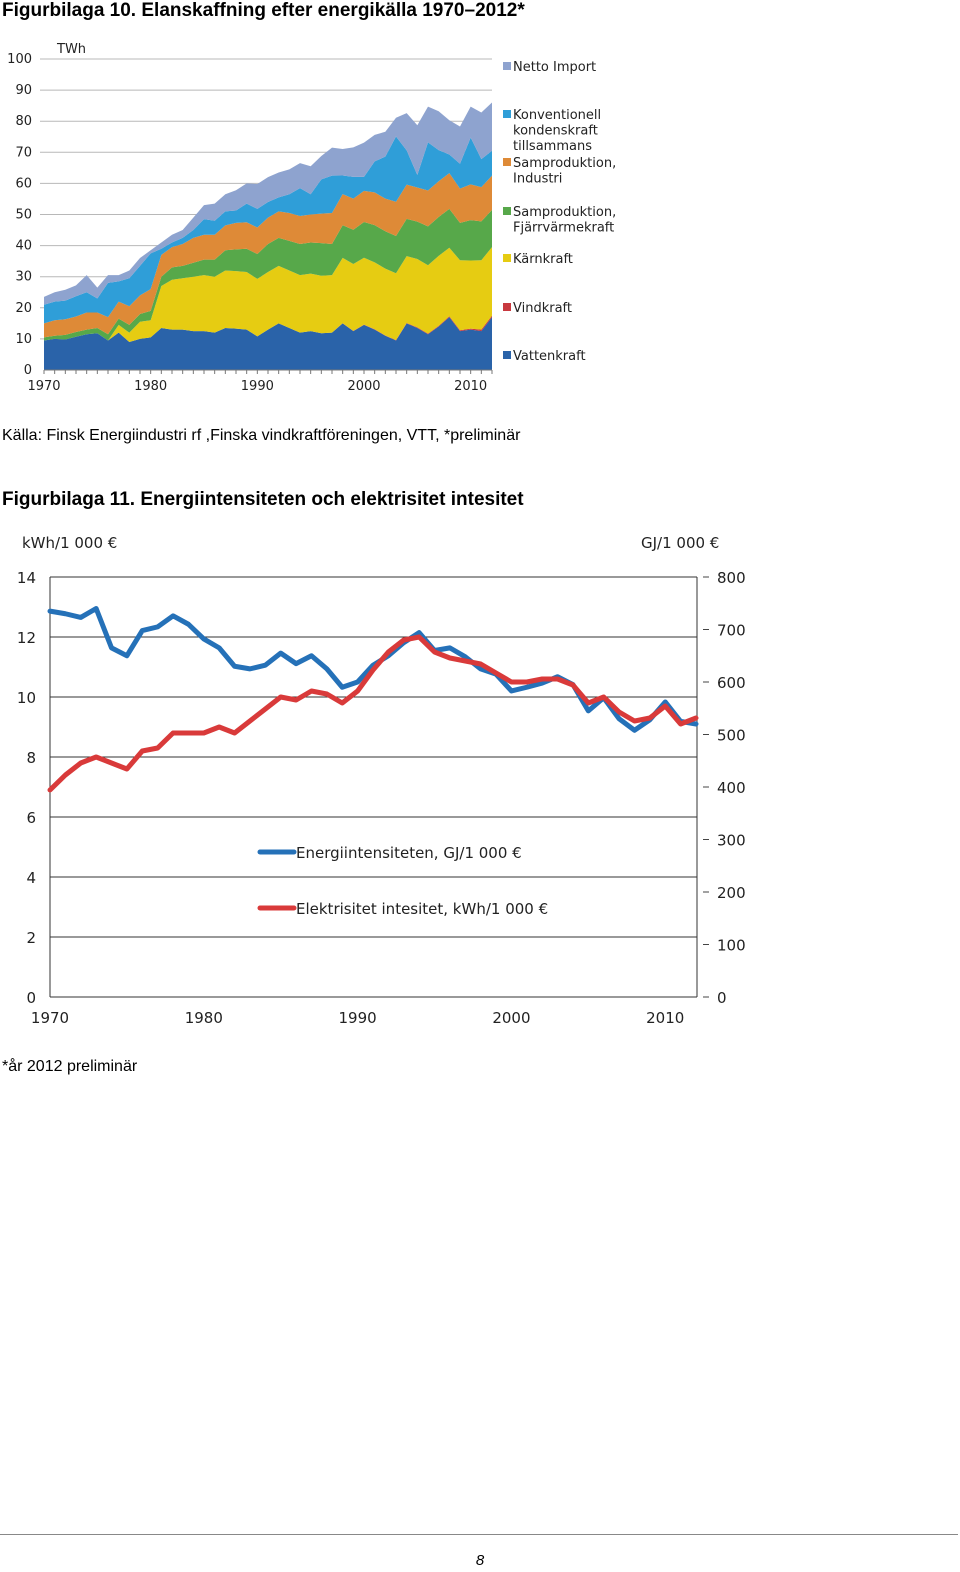 This screenshot has width=960, height=1572. What do you see at coordinates (23, 308) in the screenshot?
I see `chart1-y-tick-label: 20` at bounding box center [23, 308].